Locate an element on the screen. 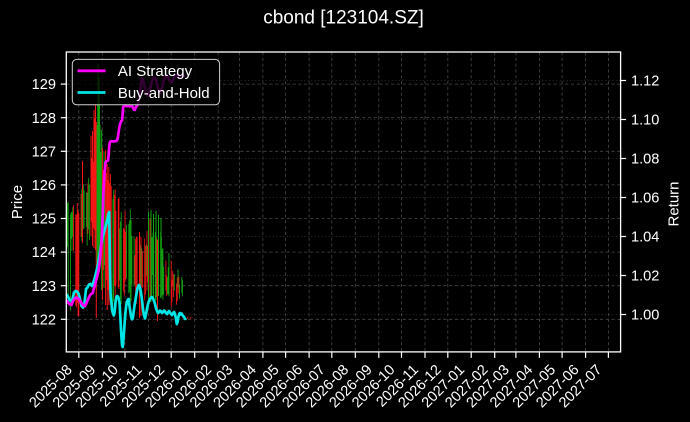 The height and width of the screenshot is (422, 690). svg-text: 1.08 is located at coordinates (645, 160).